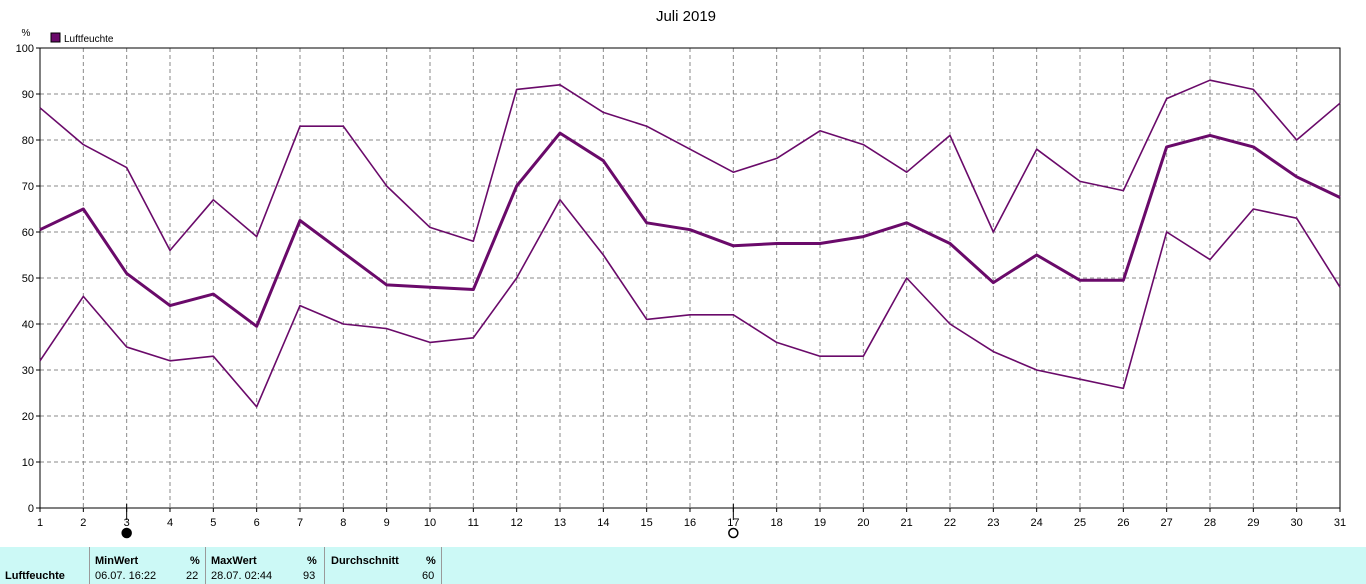  What do you see at coordinates (300, 523) in the screenshot?
I see `x-tick-label: 7` at bounding box center [300, 523].